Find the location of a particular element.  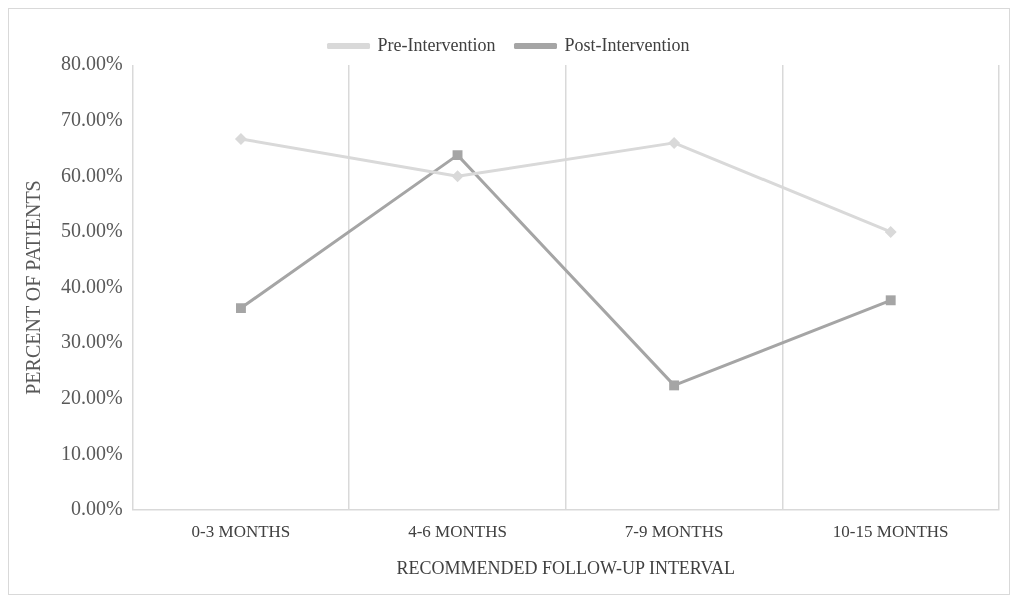

y-tick-label: 20.00% is located at coordinates (91, 397).